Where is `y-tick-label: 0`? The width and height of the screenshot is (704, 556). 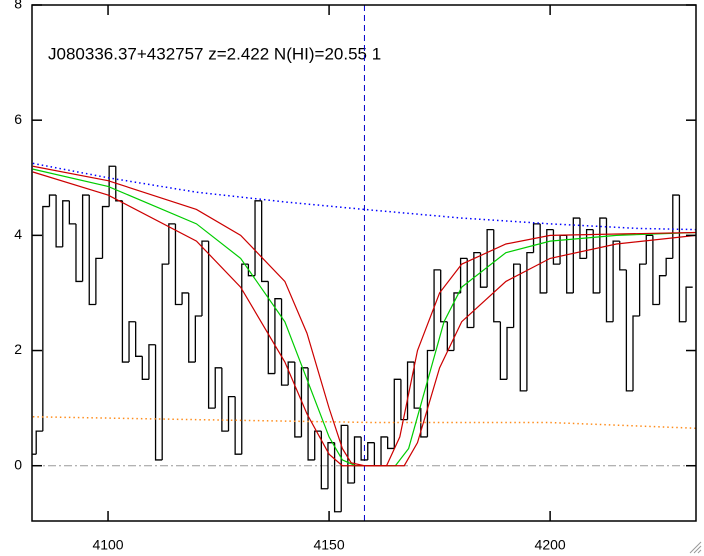
y-tick-label: 0 is located at coordinates (18, 464).